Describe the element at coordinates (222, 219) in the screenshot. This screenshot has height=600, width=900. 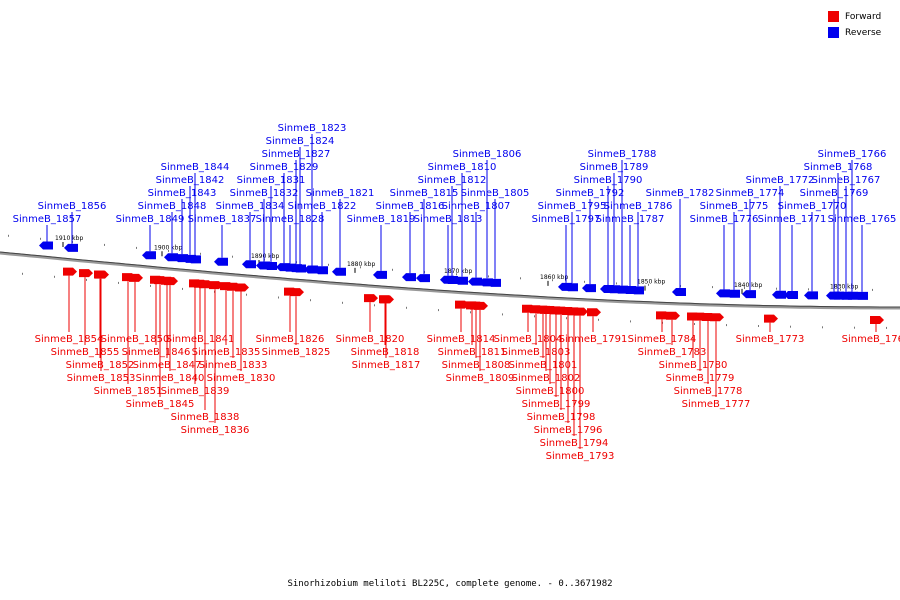
I see `reverse-gene-label: SinmeB_1837` at that location.